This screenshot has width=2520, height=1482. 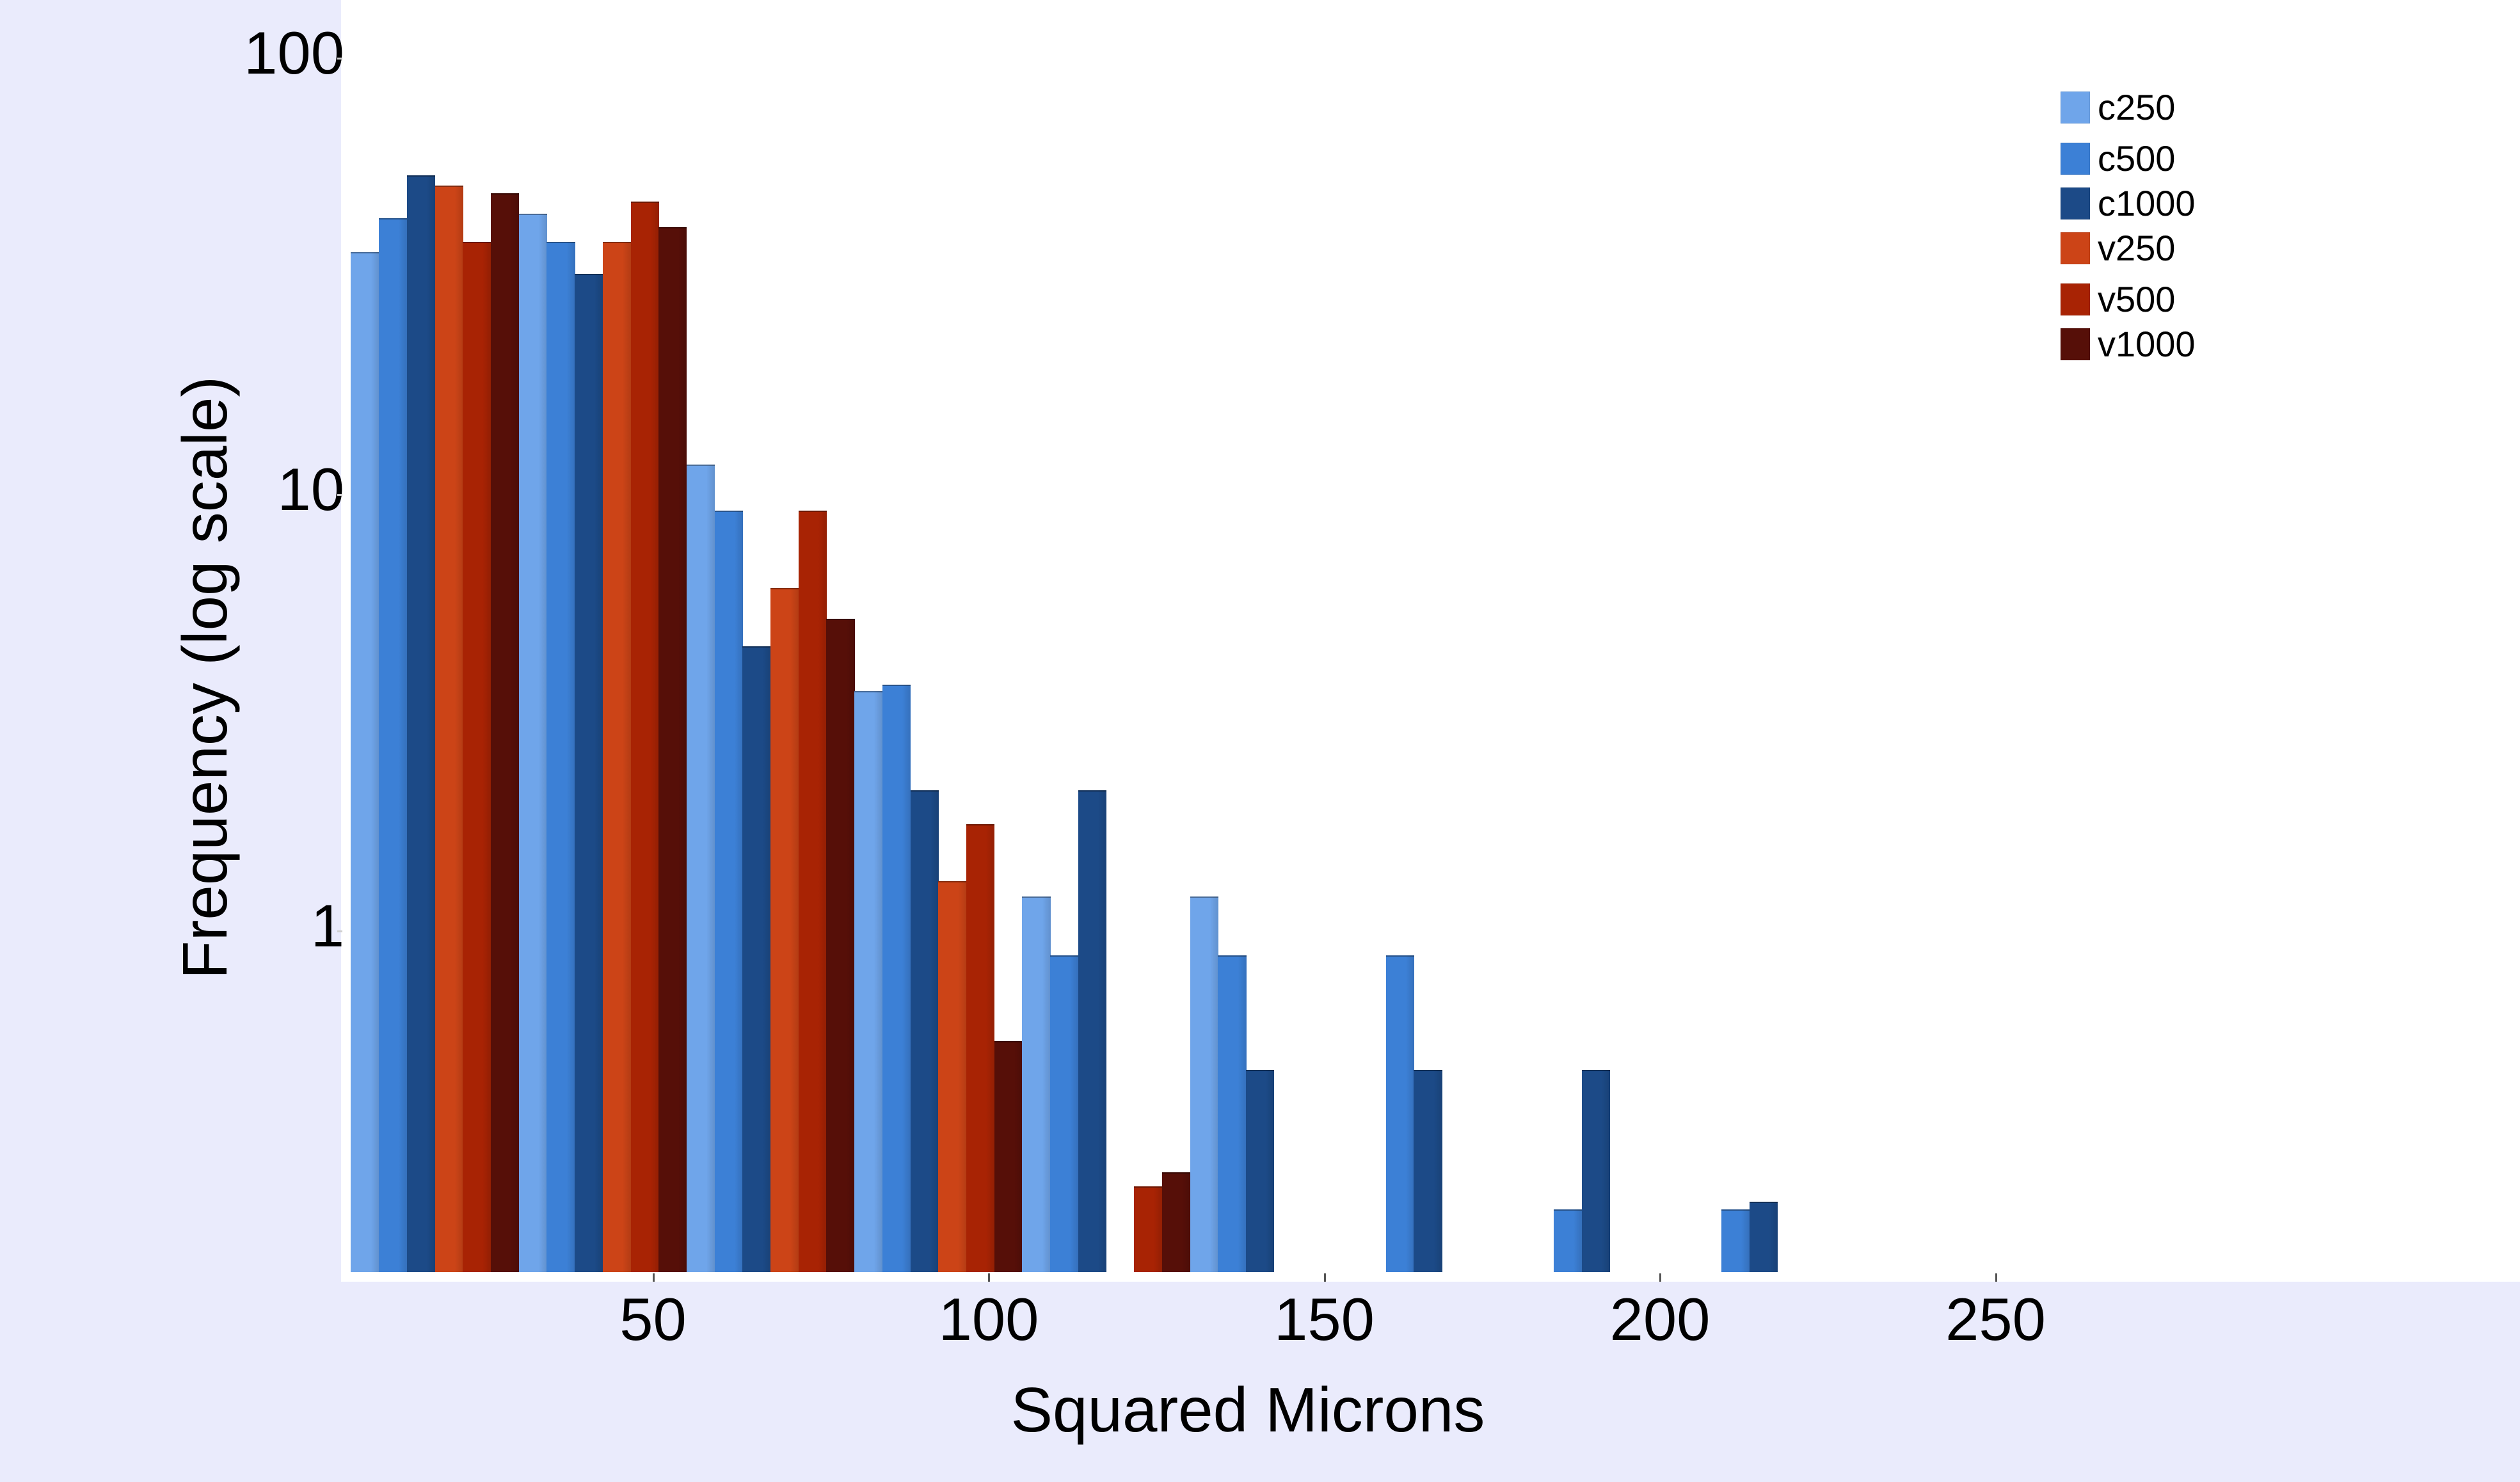 What do you see at coordinates (1324, 1320) in the screenshot?
I see `x-tick-label: 150` at bounding box center [1324, 1320].